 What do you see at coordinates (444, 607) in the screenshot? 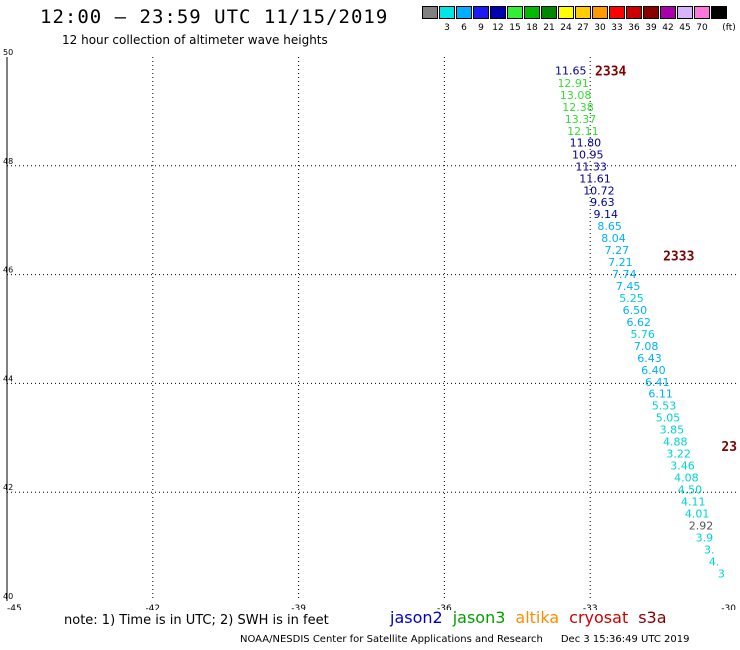
I see `x-tick-label: -36` at bounding box center [444, 607].